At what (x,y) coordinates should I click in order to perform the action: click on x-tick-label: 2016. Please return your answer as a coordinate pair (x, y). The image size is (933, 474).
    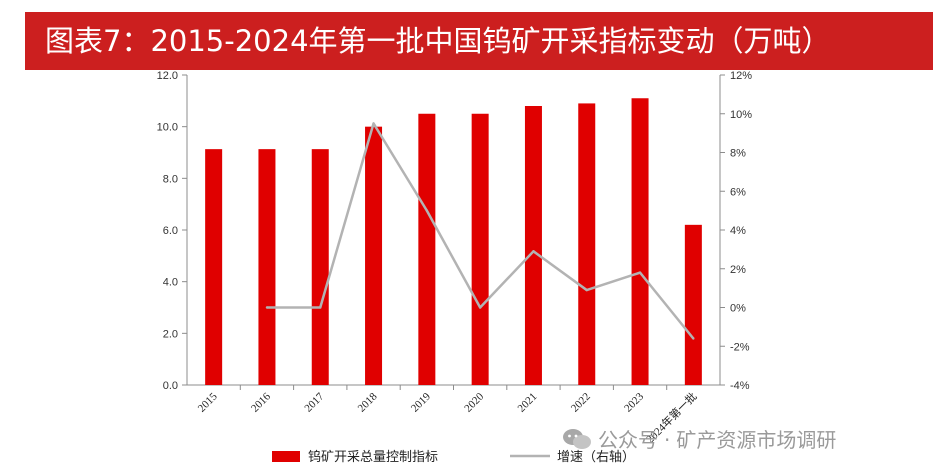
    Looking at the image, I should click on (261, 402).